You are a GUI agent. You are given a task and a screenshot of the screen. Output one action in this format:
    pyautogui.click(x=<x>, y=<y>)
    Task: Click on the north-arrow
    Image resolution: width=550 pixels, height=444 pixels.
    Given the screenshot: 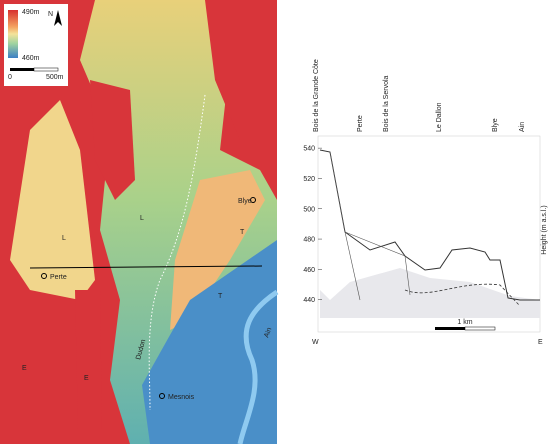 What is the action you would take?
    pyautogui.click(x=58, y=18)
    